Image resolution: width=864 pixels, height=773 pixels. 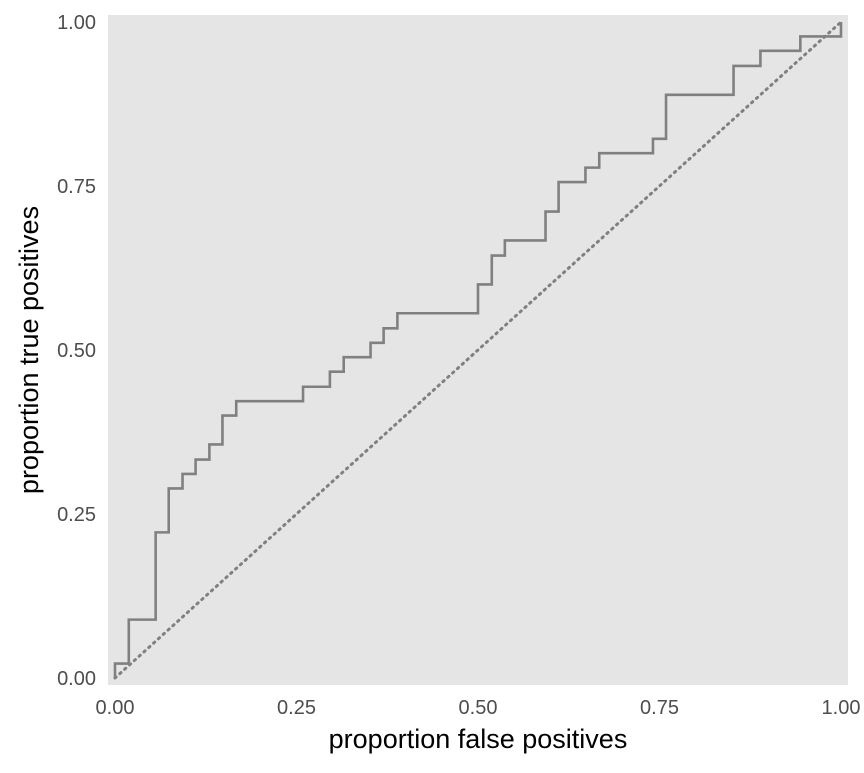 I want to click on y-axis-title: proportion true positives, so click(x=29, y=350).